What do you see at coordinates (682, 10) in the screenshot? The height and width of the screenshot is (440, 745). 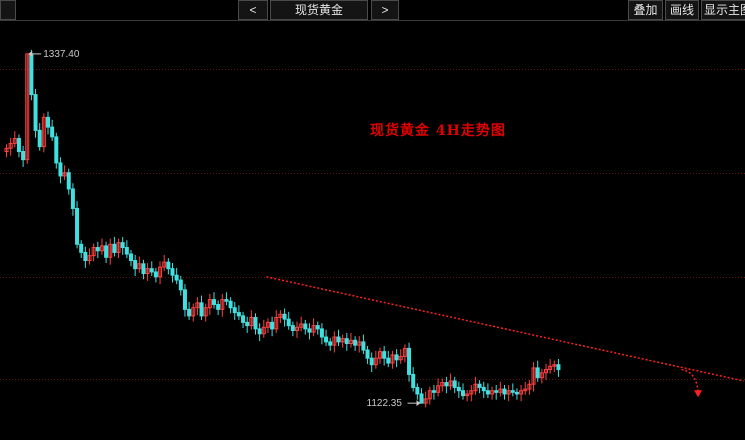 I see `draw-line-button: 画线` at bounding box center [682, 10].